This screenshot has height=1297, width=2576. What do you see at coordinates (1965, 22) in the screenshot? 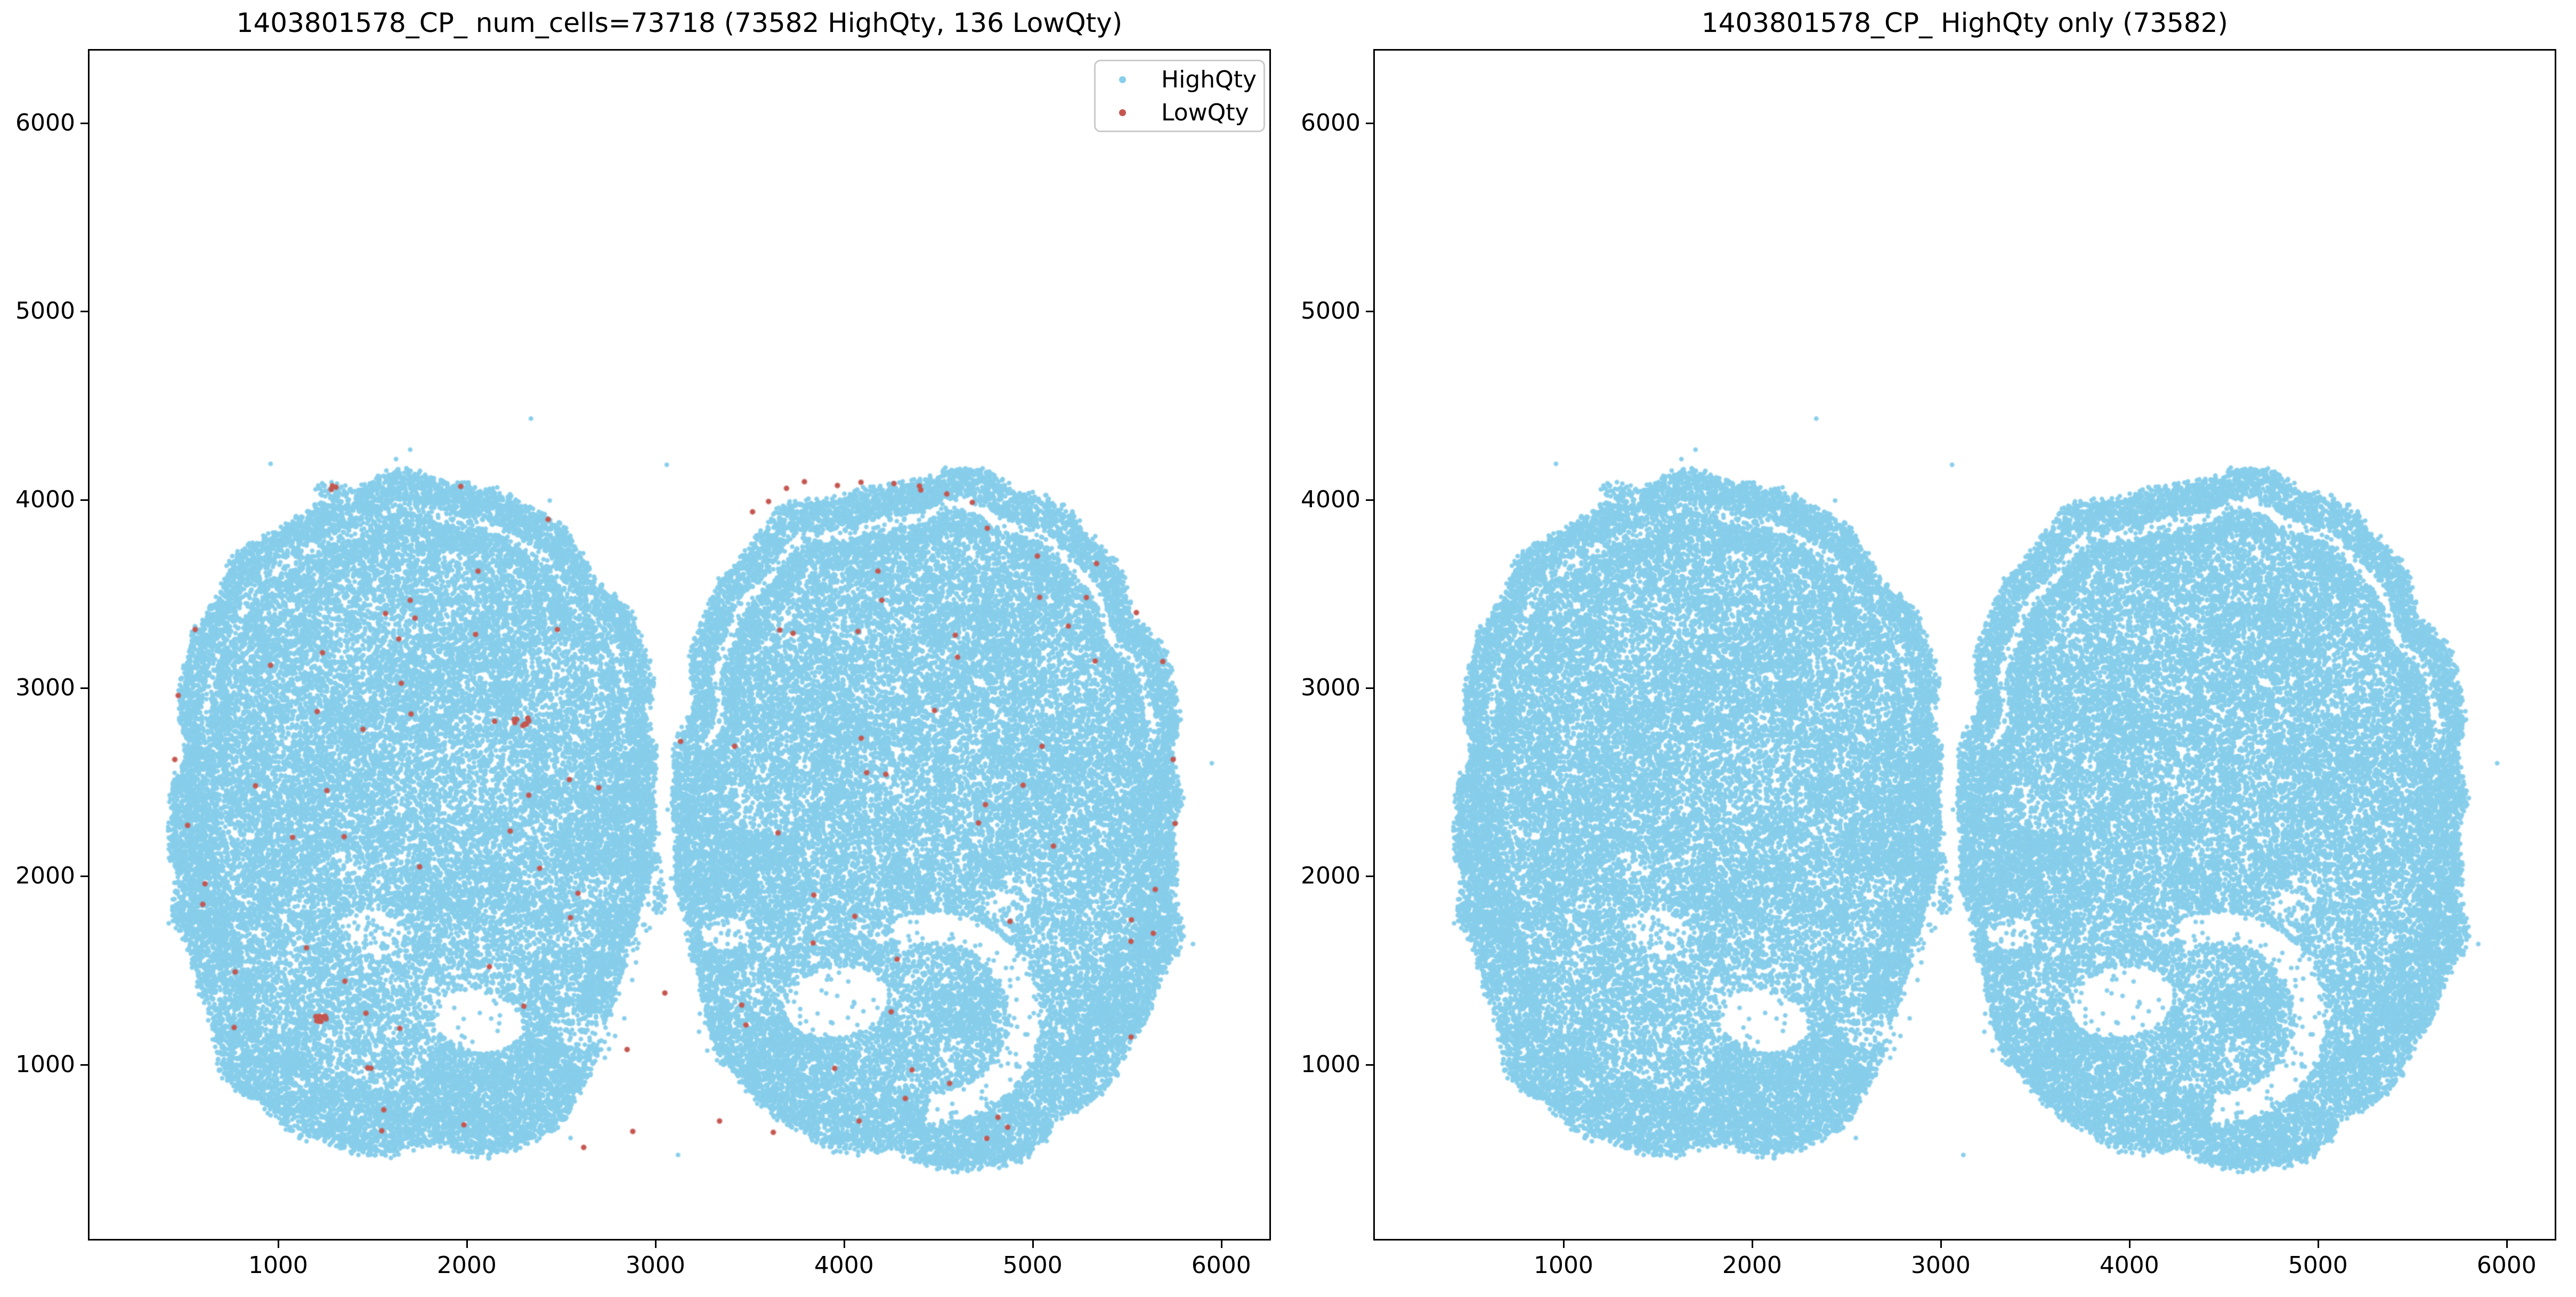
I see `panel-title-right: 1403801578_CP_ HighQty only (73582)` at bounding box center [1965, 22].